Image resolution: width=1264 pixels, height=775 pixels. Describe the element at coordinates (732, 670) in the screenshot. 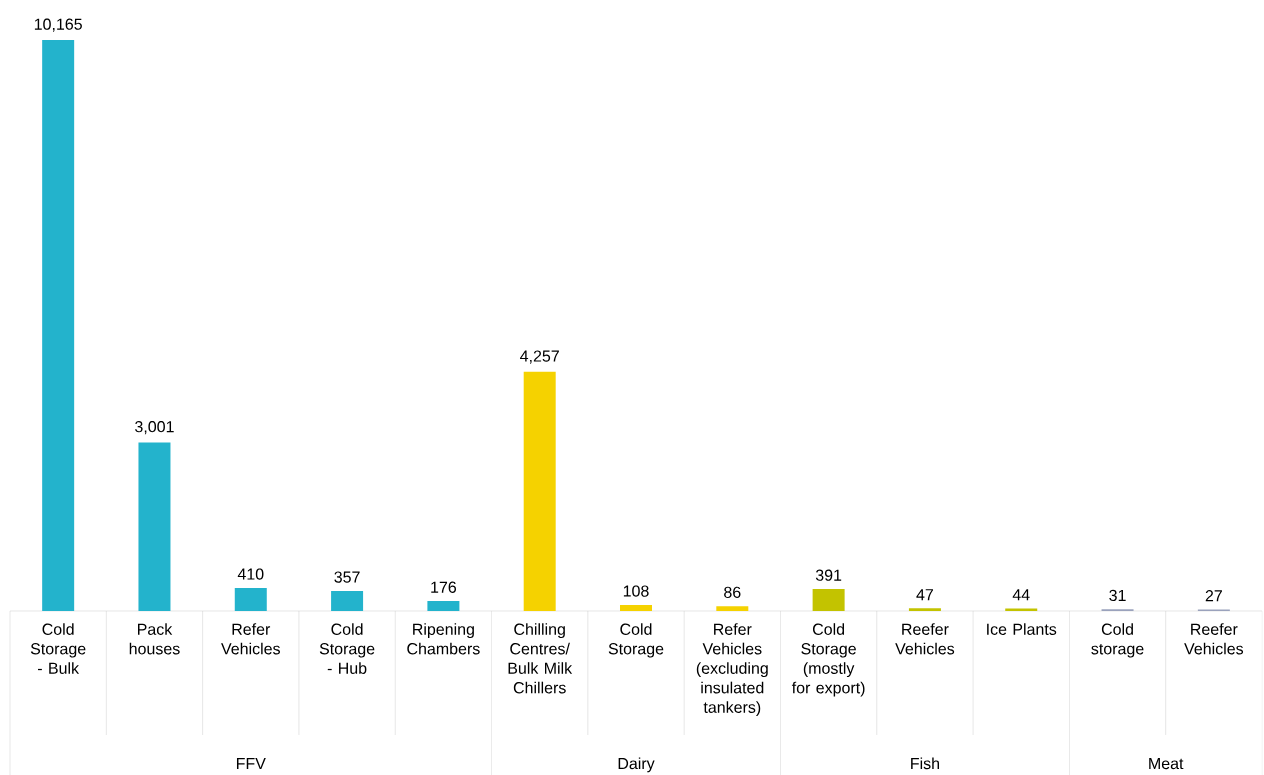

I see `x-tick-label: Refer Vehicles (excluding insulated tankers)` at that location.